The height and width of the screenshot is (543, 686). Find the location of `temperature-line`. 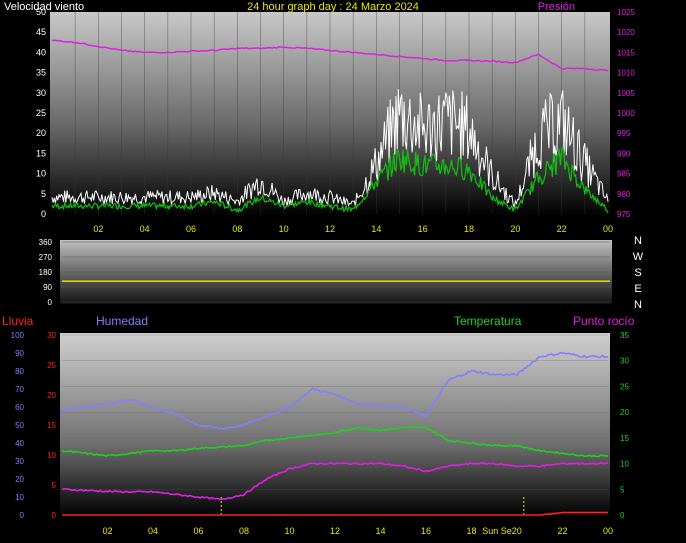

temperature-line is located at coordinates (335, 442).